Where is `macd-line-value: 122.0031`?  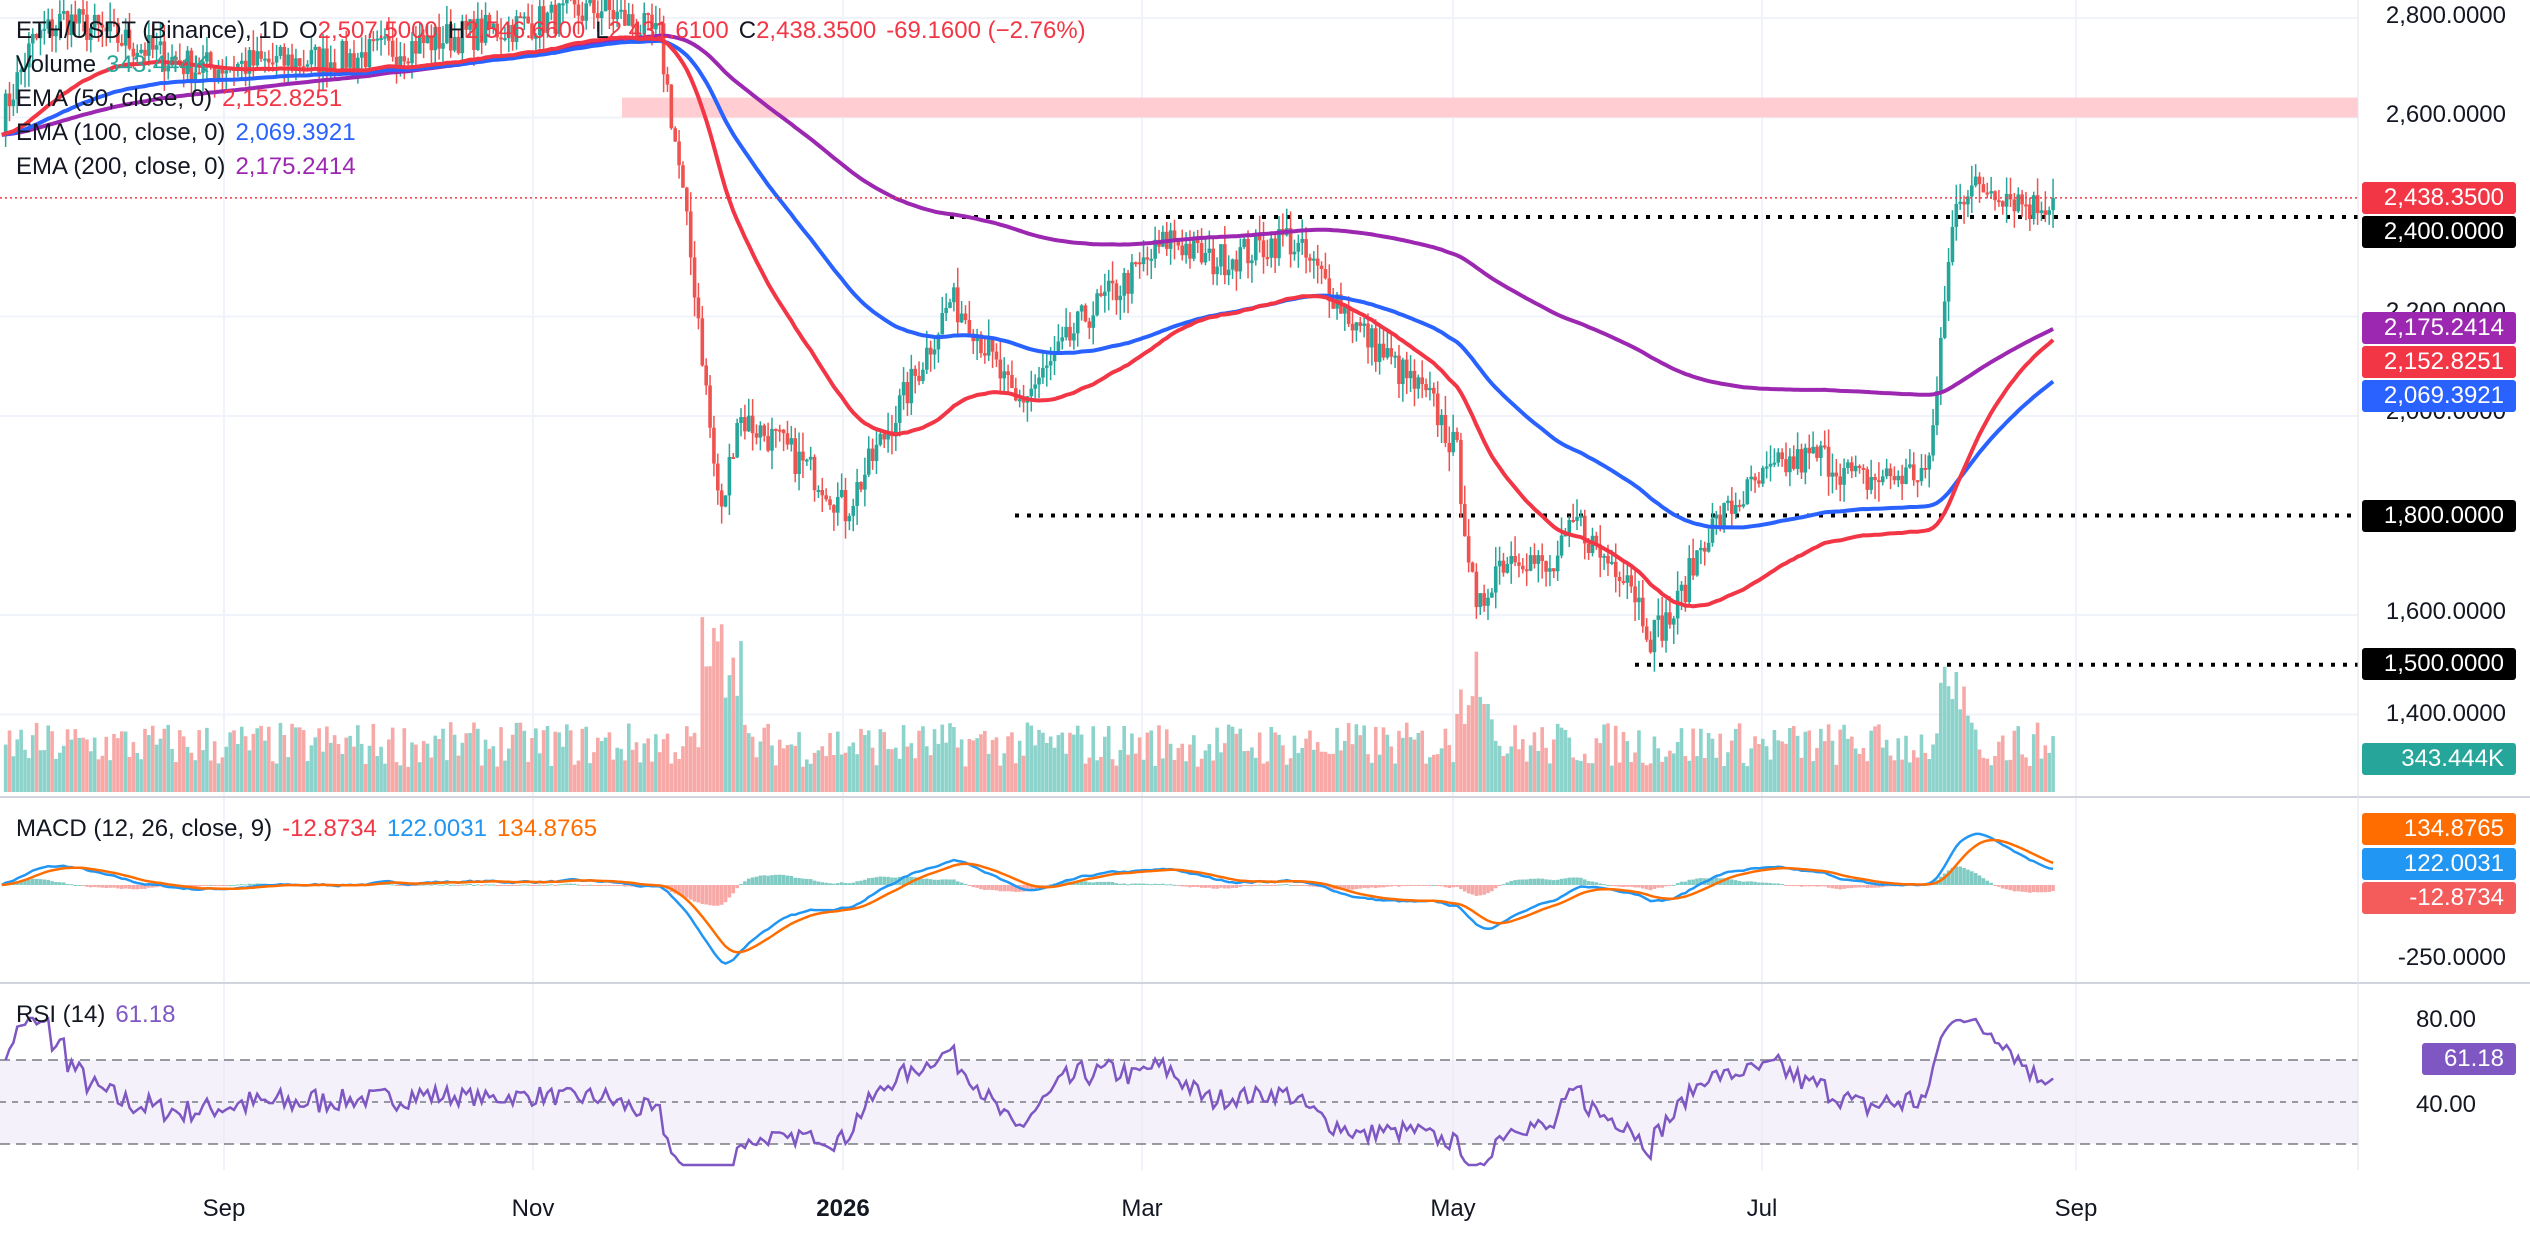
macd-line-value: 122.0031 is located at coordinates (436, 828).